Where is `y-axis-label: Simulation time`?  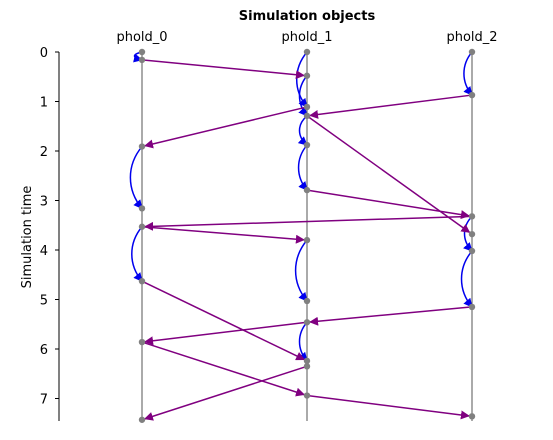
y-axis-label: Simulation time is located at coordinates (27, 237).